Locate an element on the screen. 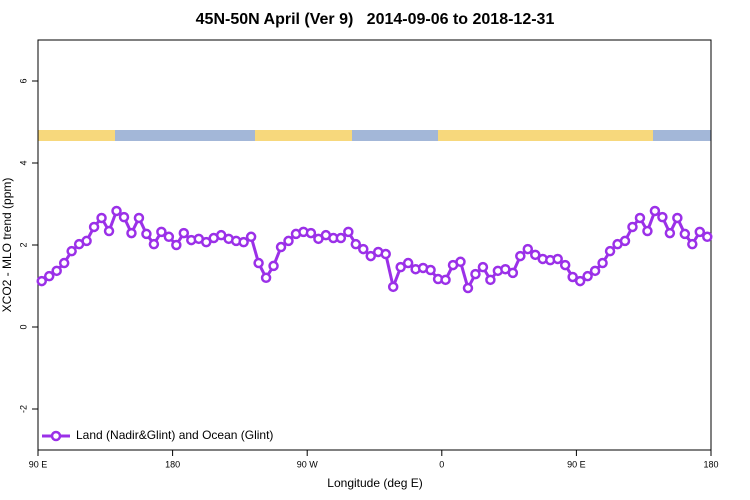  y-tick-label: -2 is located at coordinates (23, 409).